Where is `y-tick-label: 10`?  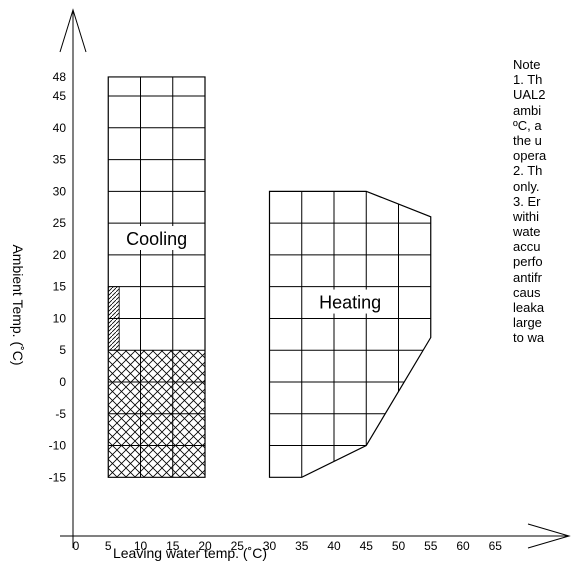 y-tick-label: 10 is located at coordinates (60, 318).